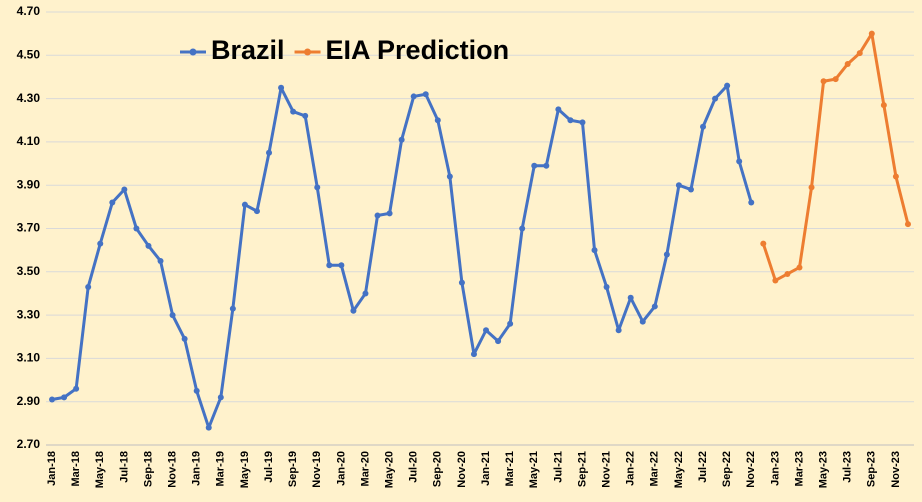 The image size is (922, 502). Describe the element at coordinates (679, 469) in the screenshot. I see `x-tick-label: May-22` at that location.